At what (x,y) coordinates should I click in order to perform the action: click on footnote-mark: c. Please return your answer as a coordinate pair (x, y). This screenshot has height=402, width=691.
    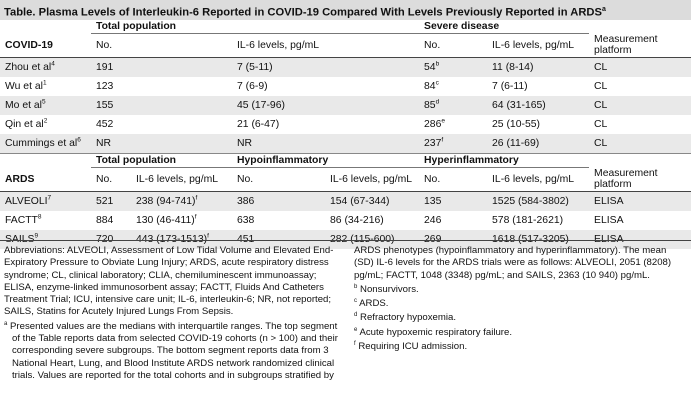
    Looking at the image, I should click on (437, 83).